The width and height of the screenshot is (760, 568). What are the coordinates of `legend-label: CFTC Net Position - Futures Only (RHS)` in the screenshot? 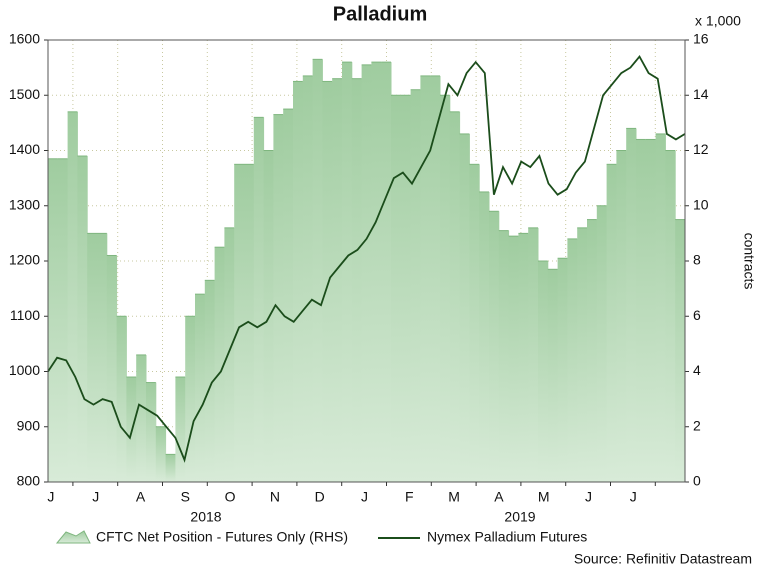 It's located at (222, 537).